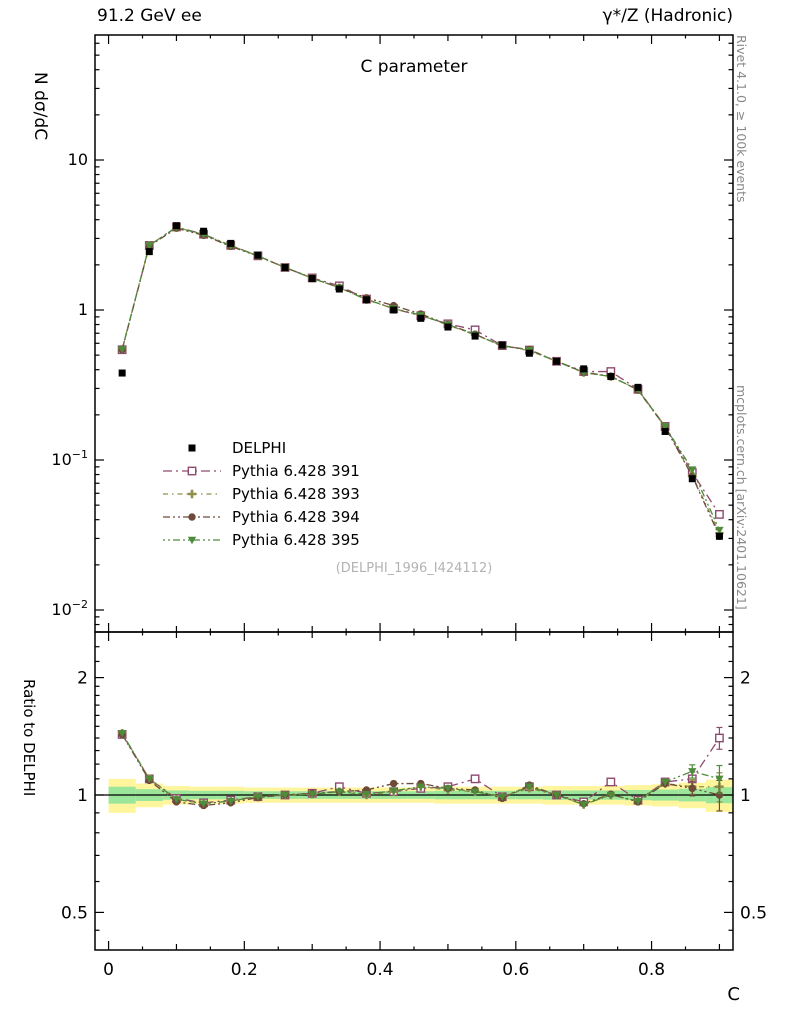  What do you see at coordinates (651, 970) in the screenshot?
I see `svg-text: 0.8` at bounding box center [651, 970].